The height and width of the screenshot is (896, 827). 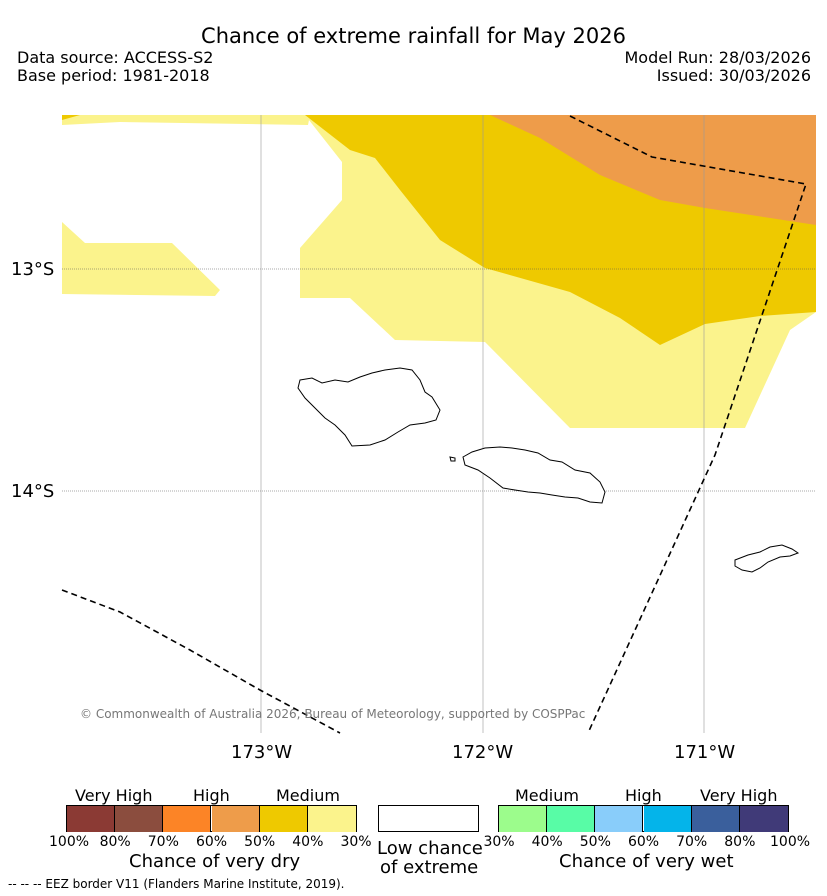 I want to click on issued-label: Issued: 30/03/2026, so click(x=733, y=75).